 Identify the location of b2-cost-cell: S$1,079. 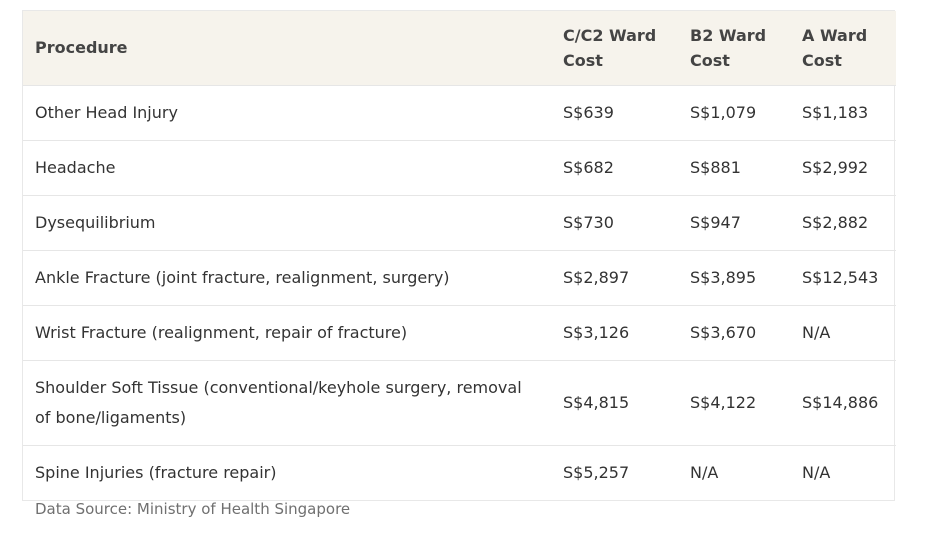
(723, 112).